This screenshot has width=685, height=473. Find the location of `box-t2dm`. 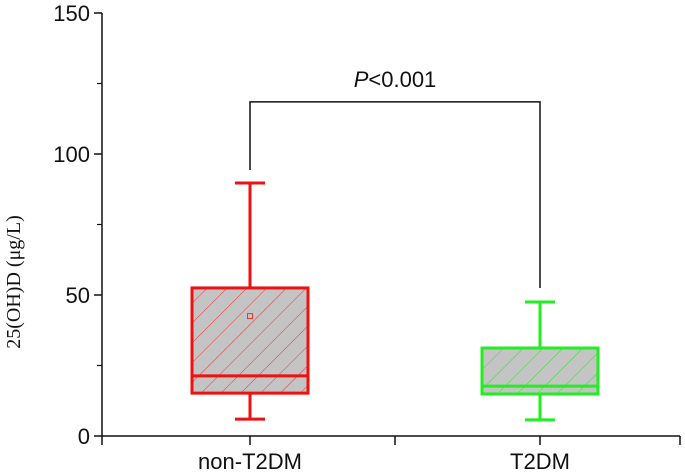

box-t2dm is located at coordinates (540, 361).